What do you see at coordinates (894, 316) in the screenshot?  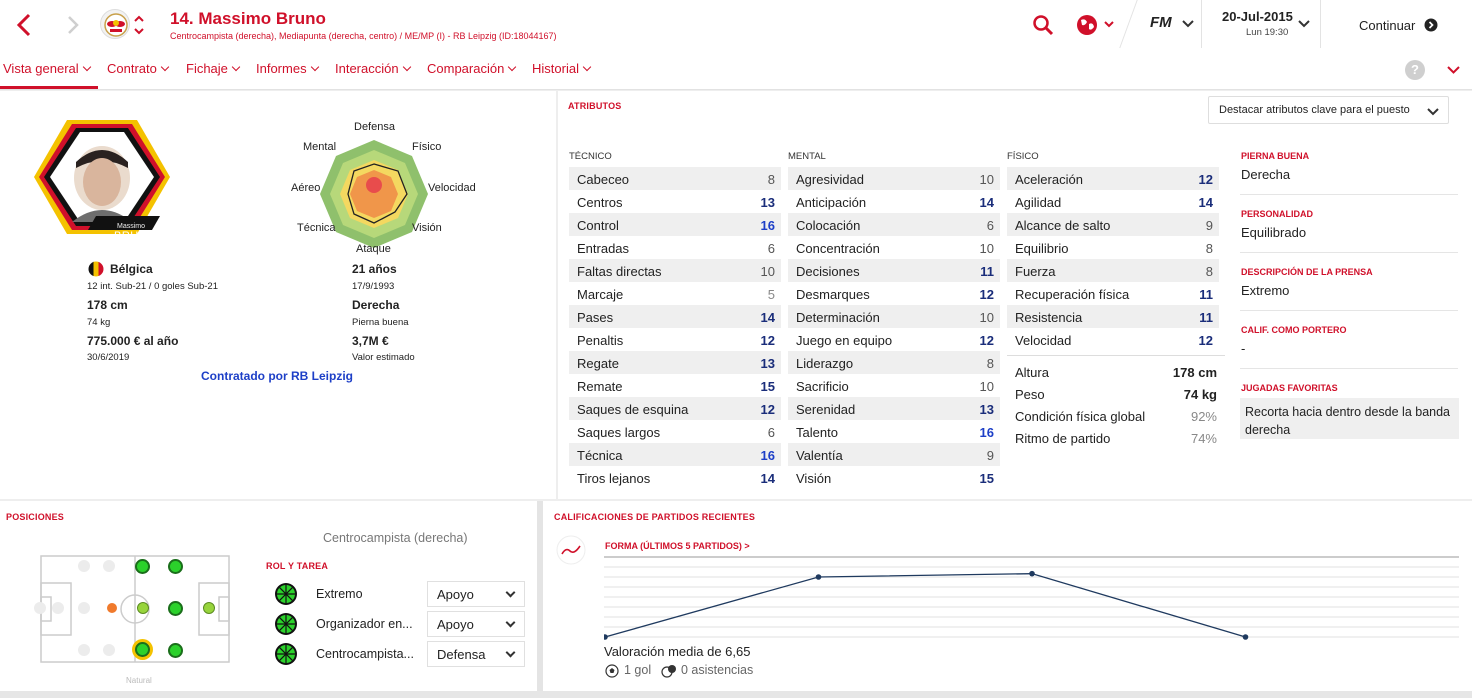 I see `attribute-row: Determinación 10` at bounding box center [894, 316].